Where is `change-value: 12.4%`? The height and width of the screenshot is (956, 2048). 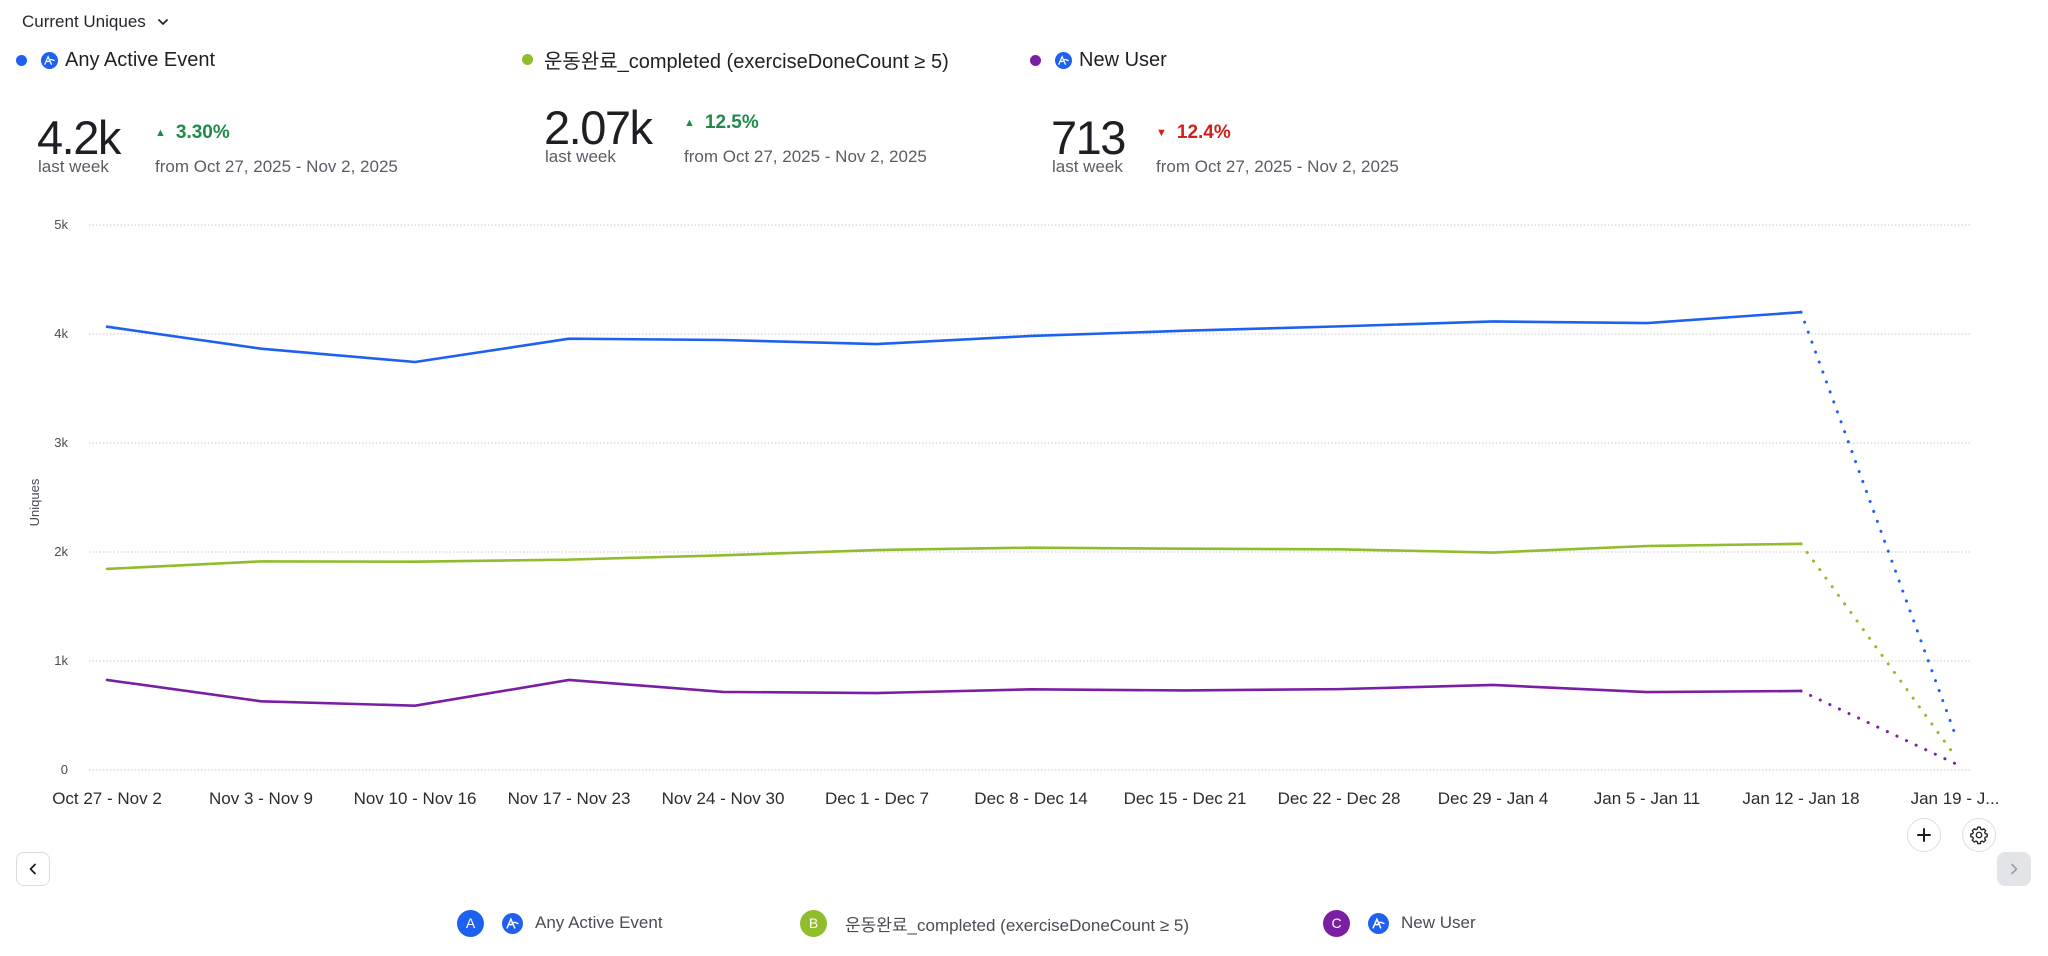 change-value: 12.4% is located at coordinates (1203, 132).